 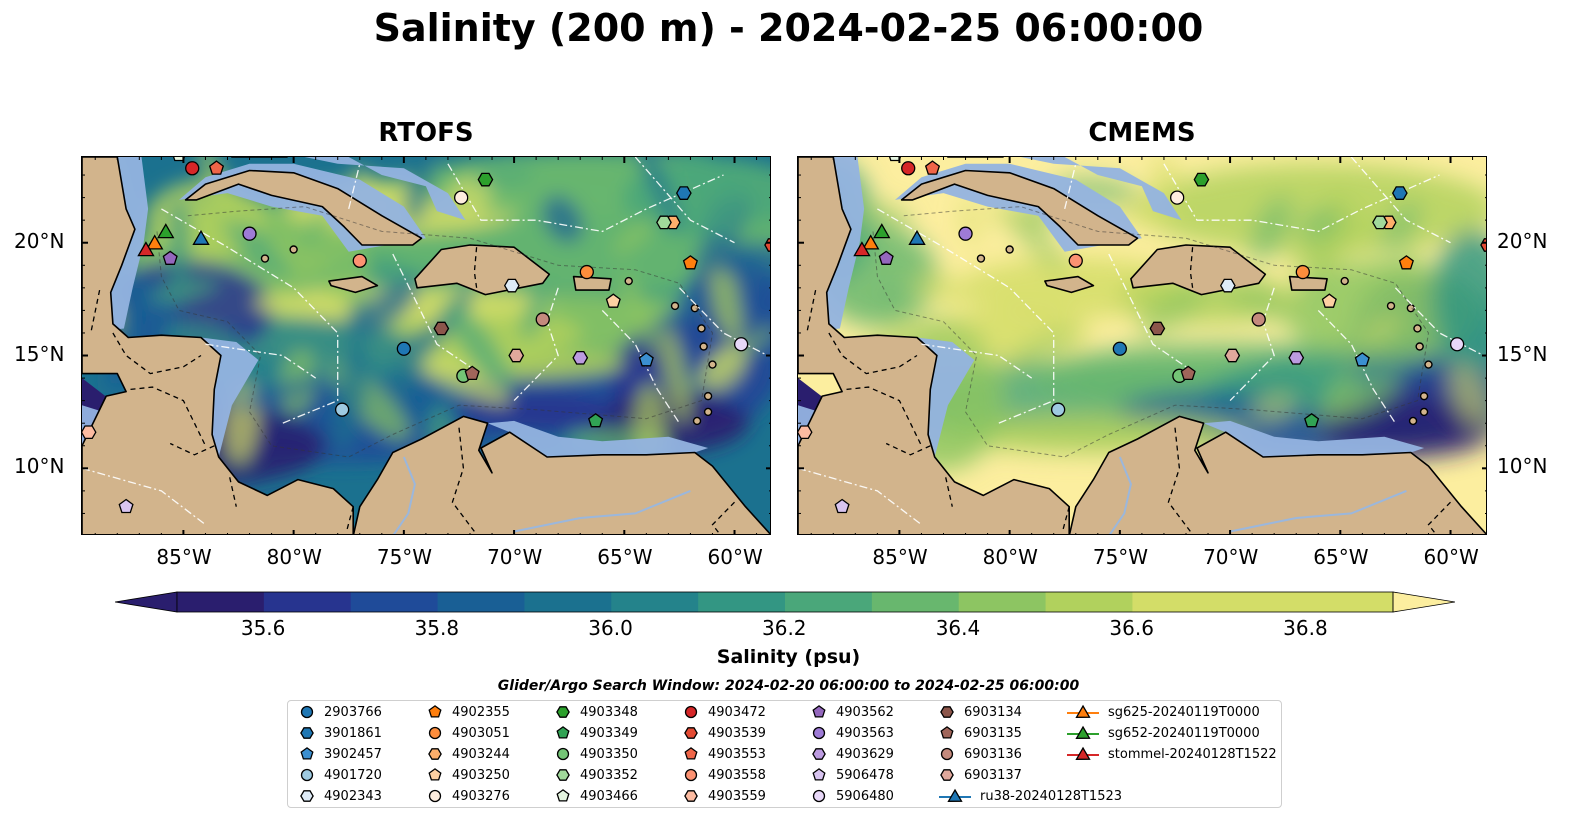 What do you see at coordinates (1522, 466) in the screenshot?
I see `lat-tick-label-right: 10°N` at bounding box center [1522, 466].